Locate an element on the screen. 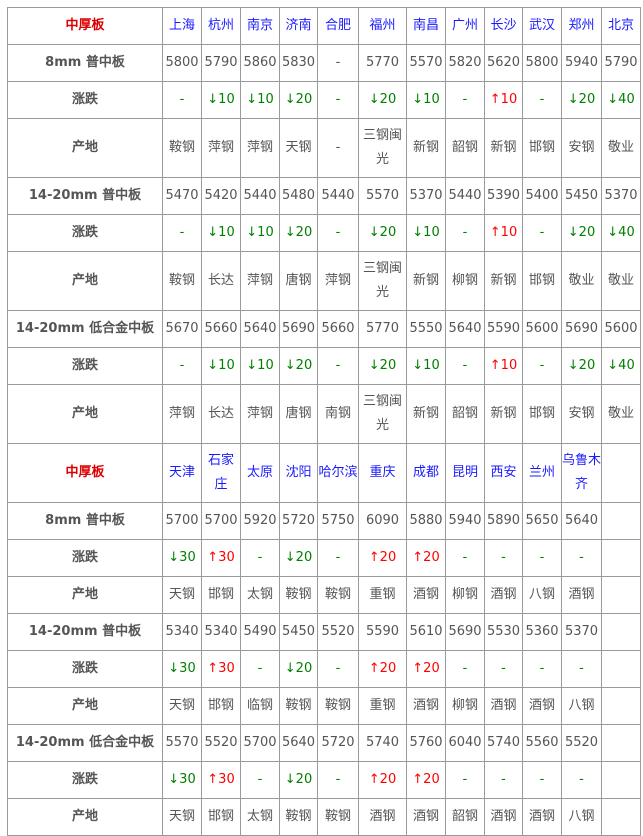  price-cell: 5530 is located at coordinates (503, 632).